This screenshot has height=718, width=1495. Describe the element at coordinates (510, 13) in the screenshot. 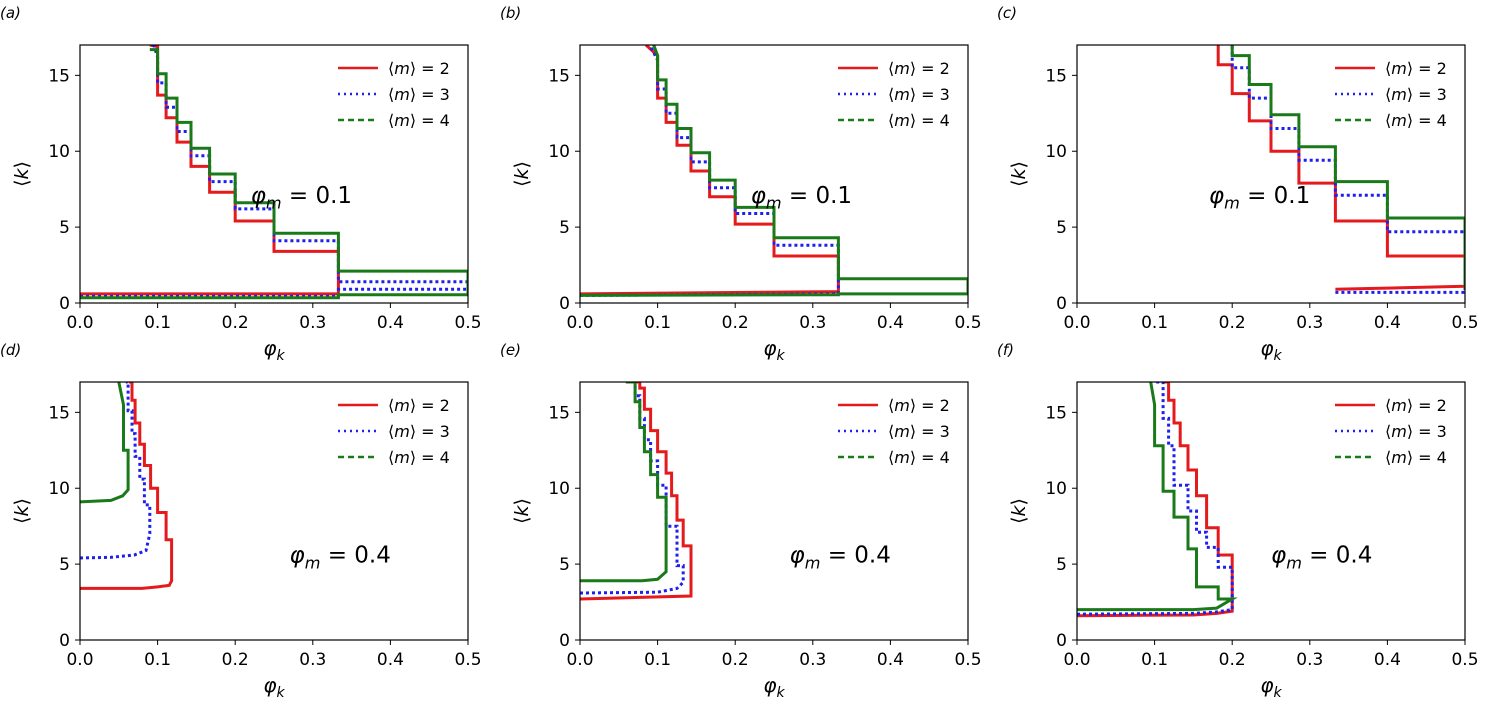

I see `panel-label: (b)` at that location.